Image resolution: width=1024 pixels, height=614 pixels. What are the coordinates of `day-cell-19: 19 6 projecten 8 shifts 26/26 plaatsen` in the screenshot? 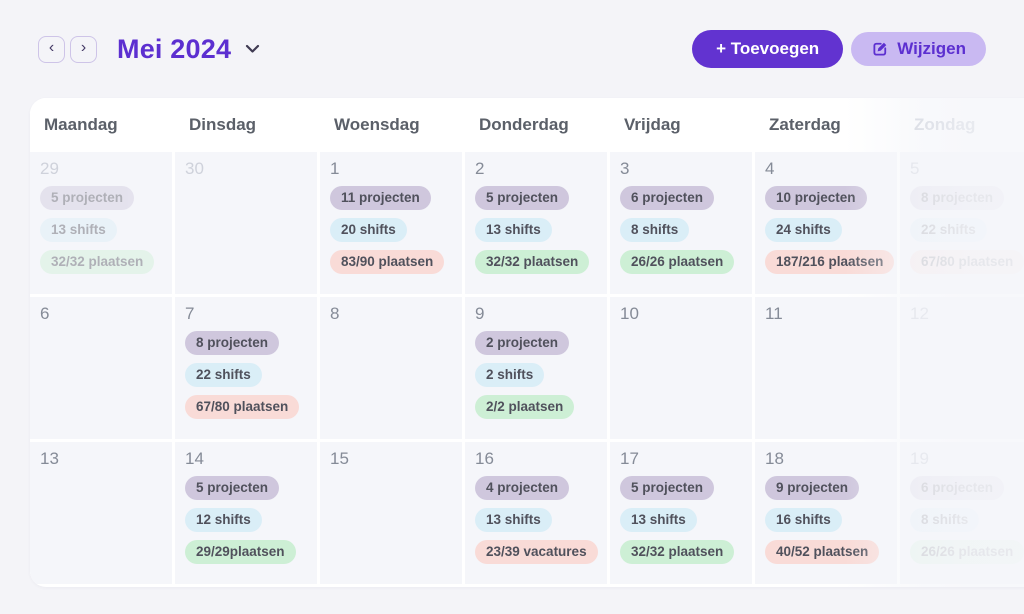 It's located at (962, 513).